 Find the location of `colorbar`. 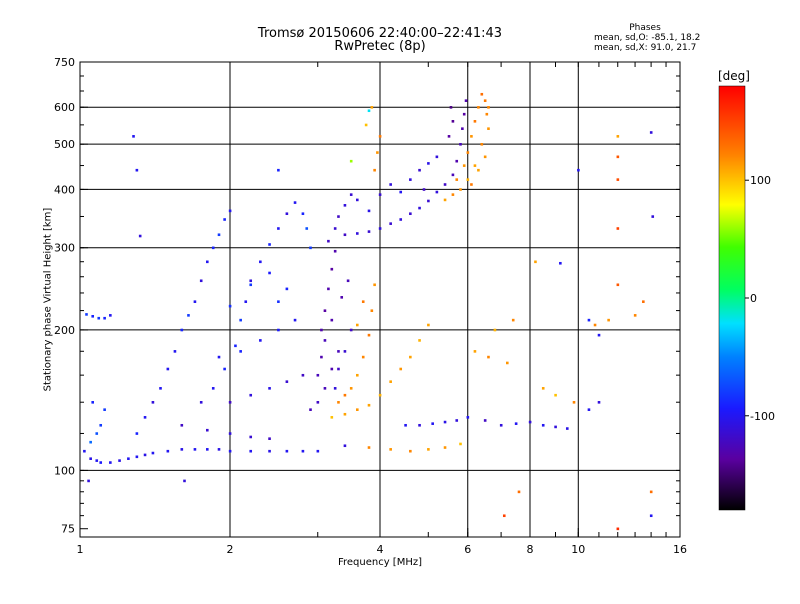

colorbar is located at coordinates (732, 298).